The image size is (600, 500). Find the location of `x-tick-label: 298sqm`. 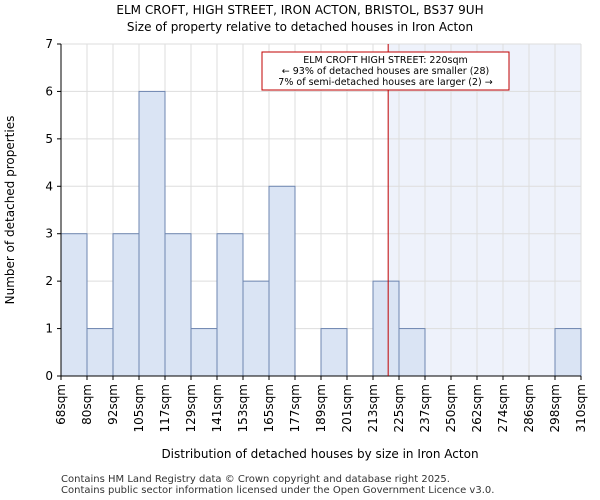

x-tick-label: 298sqm is located at coordinates (555, 408).